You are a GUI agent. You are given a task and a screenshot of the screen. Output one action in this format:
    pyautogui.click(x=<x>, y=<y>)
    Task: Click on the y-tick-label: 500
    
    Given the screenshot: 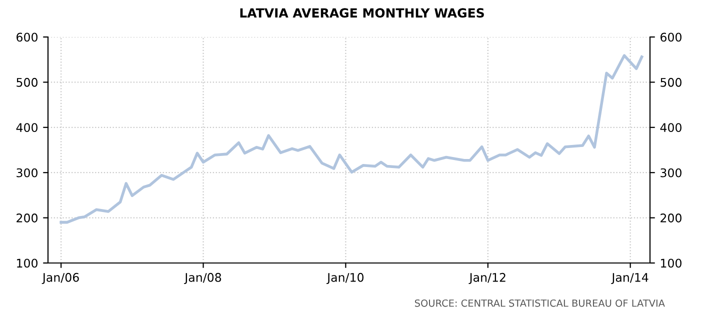 What is the action you would take?
    pyautogui.click(x=27, y=82)
    